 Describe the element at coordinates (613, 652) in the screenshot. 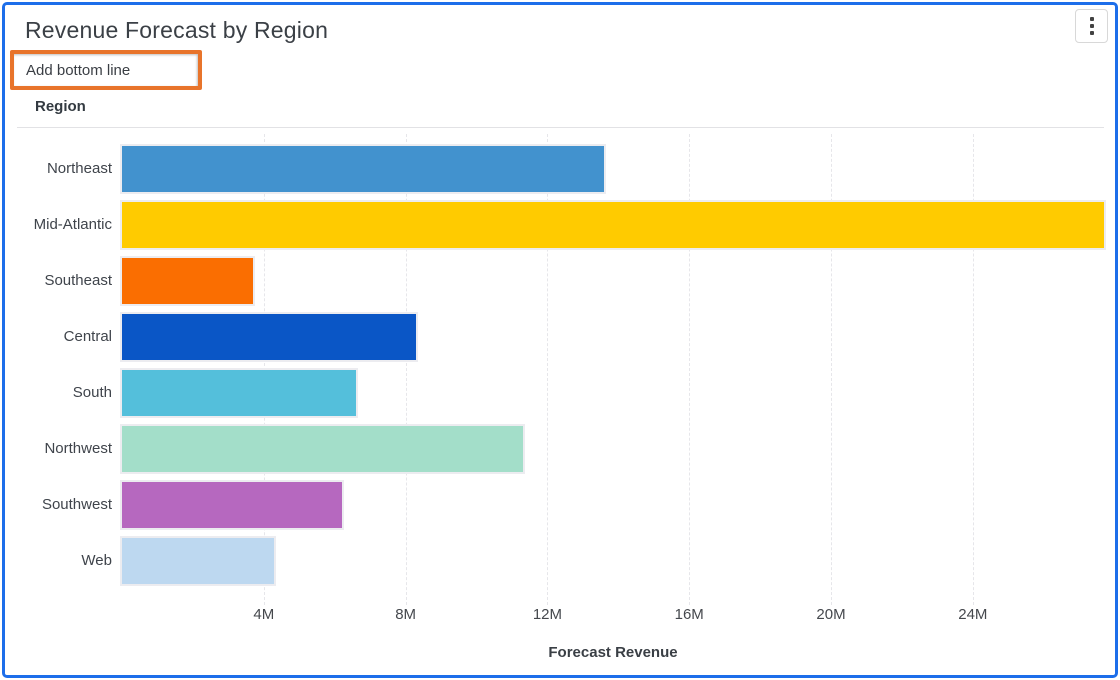

I see `x-axis-title: Forecast Revenue` at that location.